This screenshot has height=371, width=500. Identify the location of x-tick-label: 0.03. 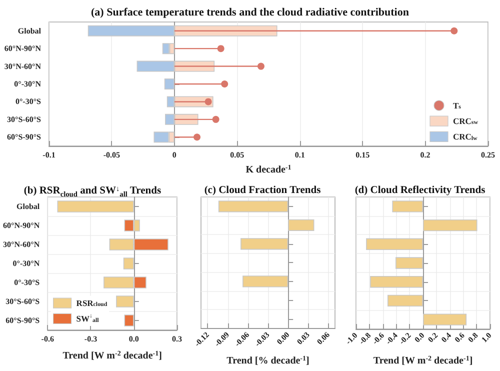
(303, 338).